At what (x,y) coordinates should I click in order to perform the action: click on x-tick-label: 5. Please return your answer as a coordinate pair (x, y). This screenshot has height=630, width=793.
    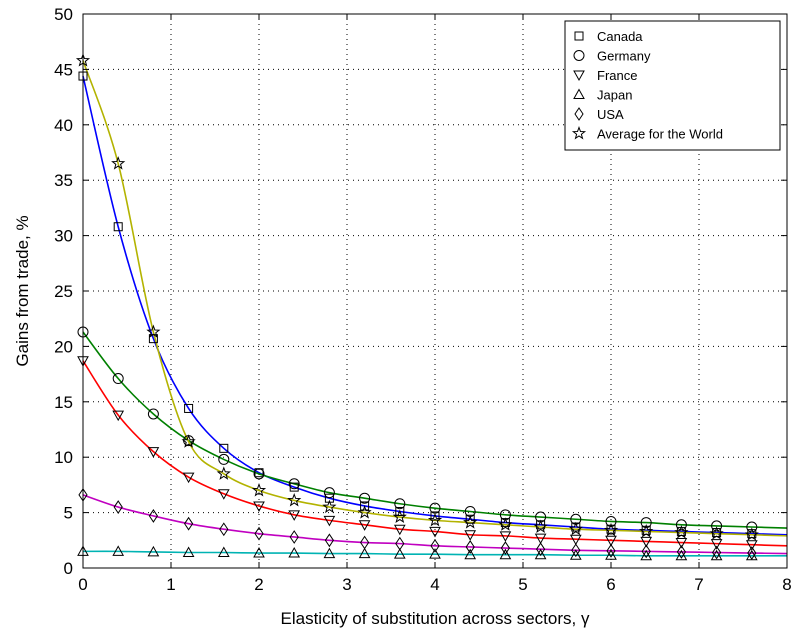
    Looking at the image, I should click on (522, 584).